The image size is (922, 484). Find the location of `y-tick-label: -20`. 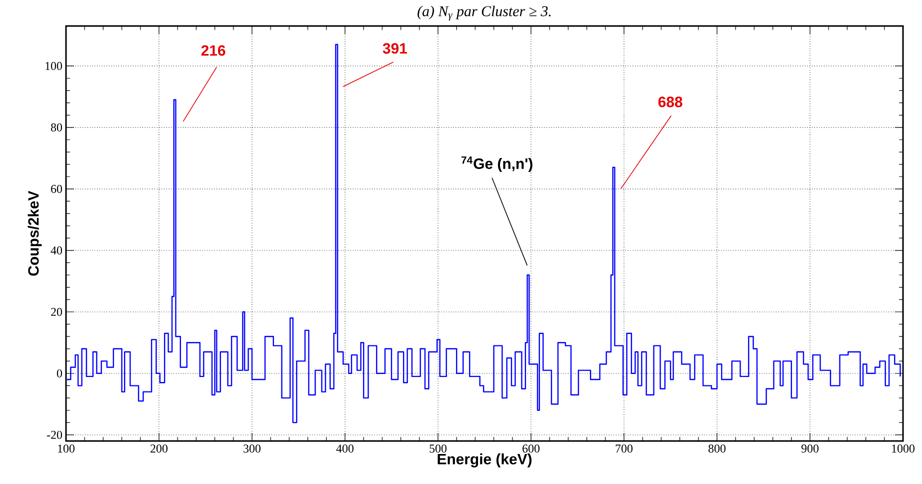

y-tick-label: -20 is located at coordinates (54, 434).